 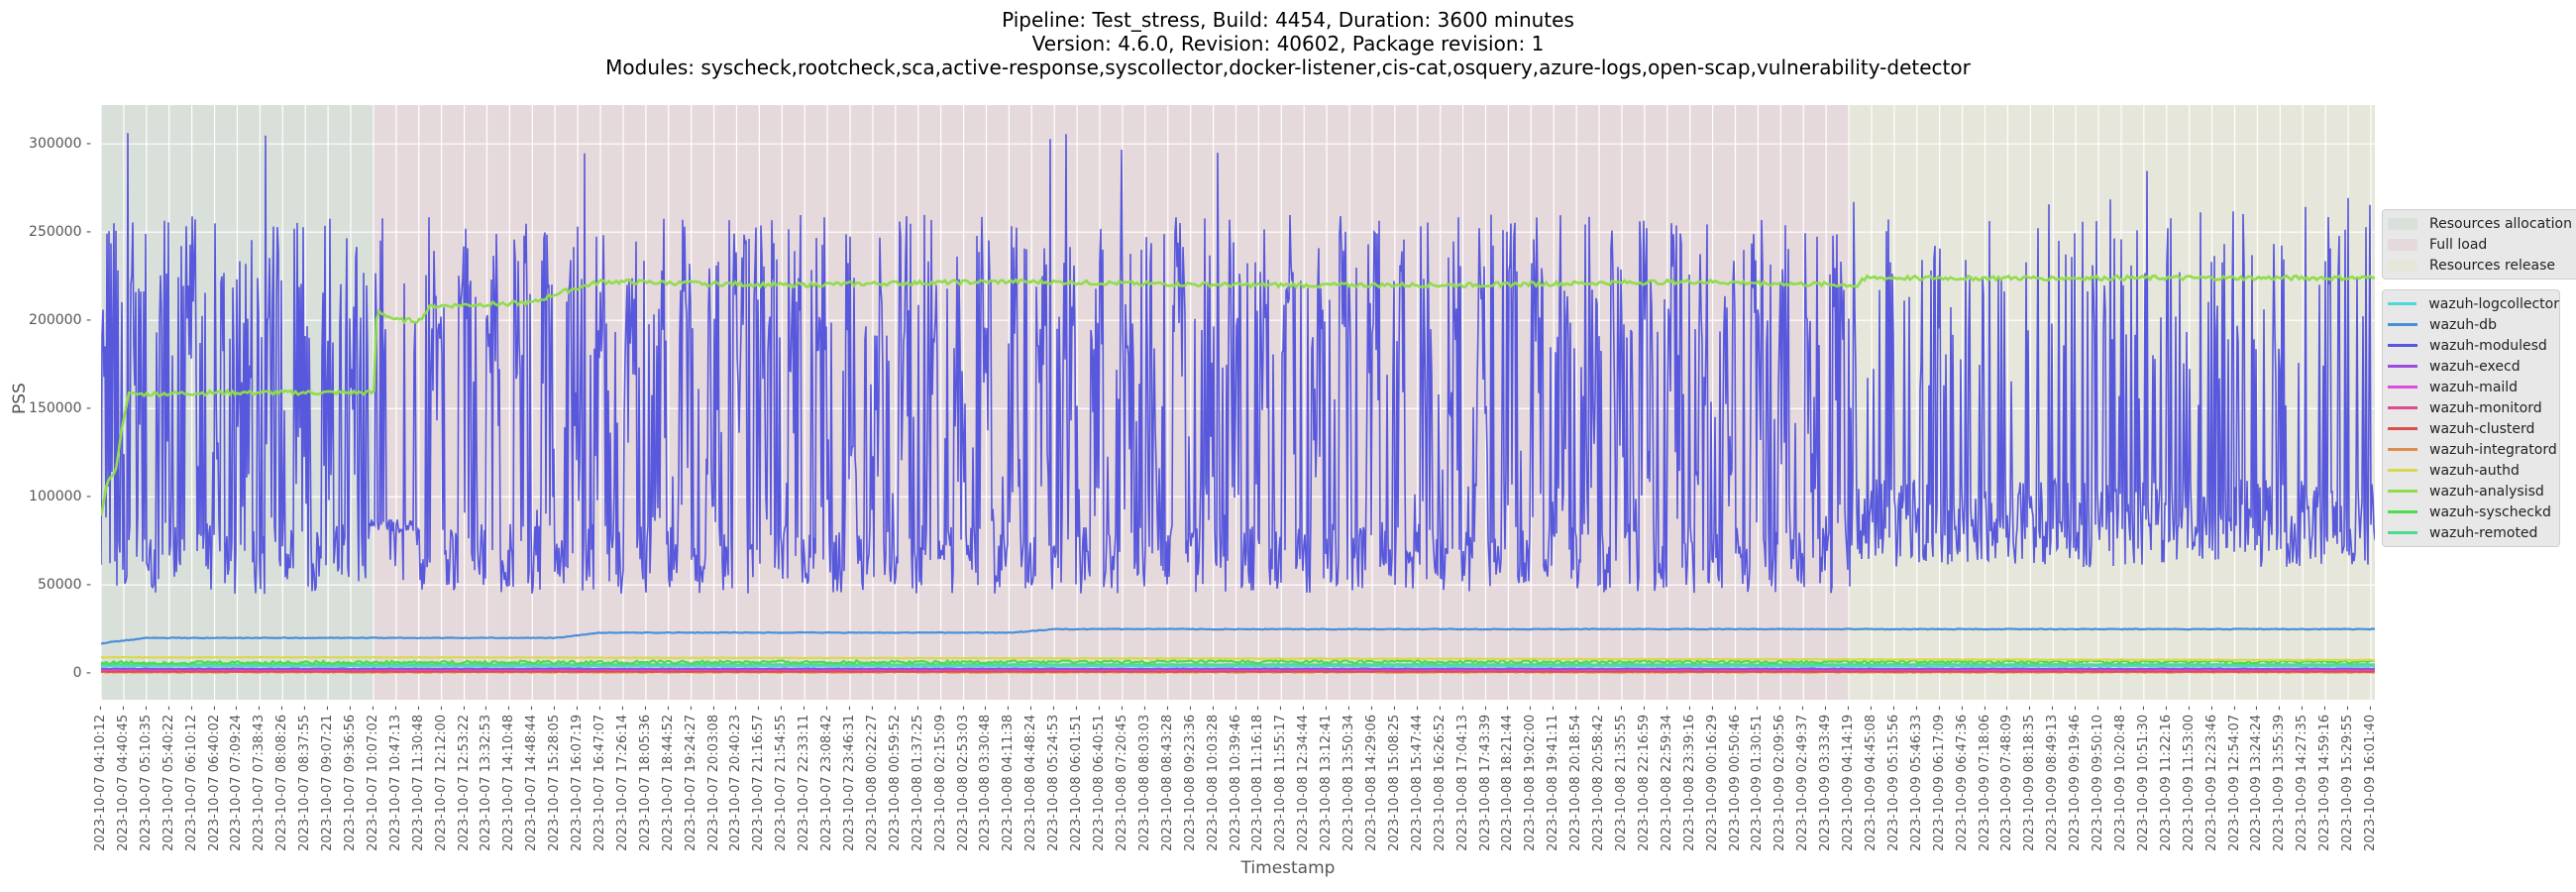 I want to click on x-tick-label: 2023-10-09 13:55:39 -, so click(x=2280, y=779).